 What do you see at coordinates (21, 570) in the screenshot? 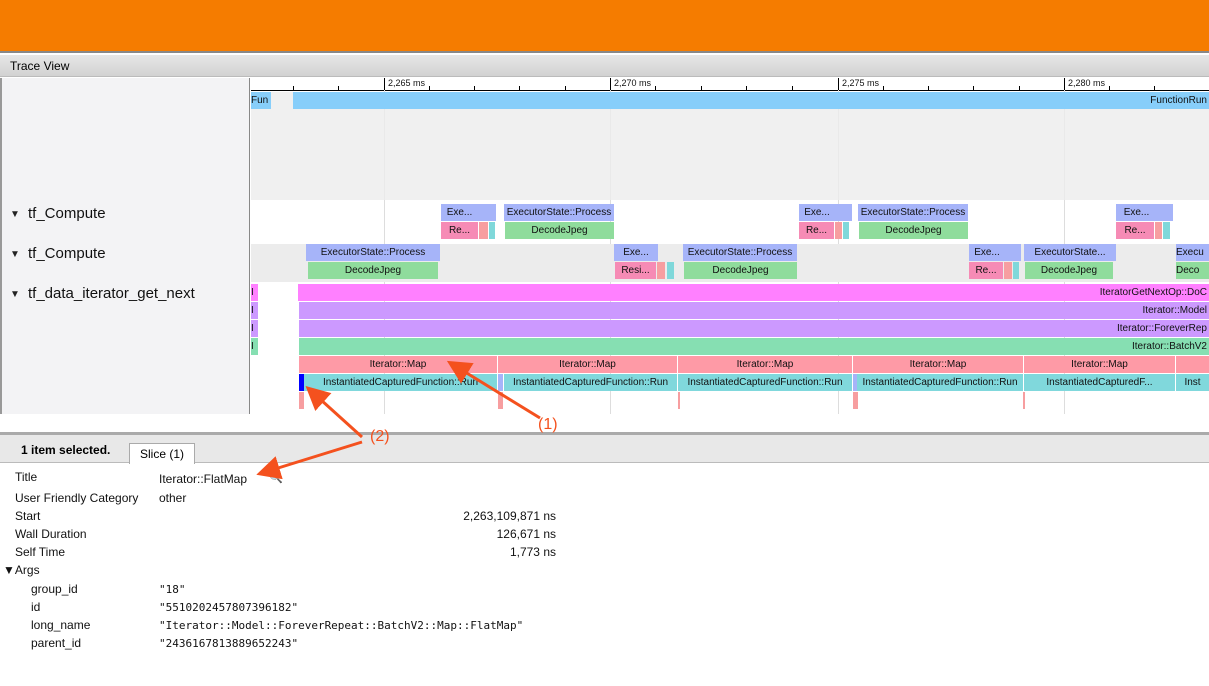
I see `args-toggle: ▼Args` at bounding box center [21, 570].